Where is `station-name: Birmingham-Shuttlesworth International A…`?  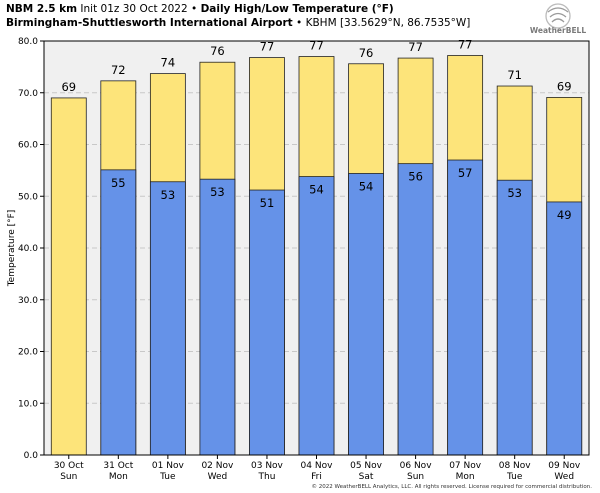
station-name: Birmingham-Shuttlesworth International A… is located at coordinates (149, 23).